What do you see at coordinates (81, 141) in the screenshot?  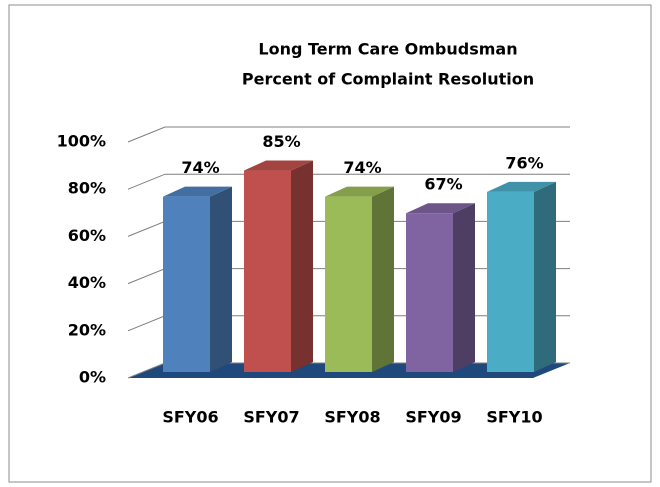 I see `y-tick-label: 100%` at bounding box center [81, 141].